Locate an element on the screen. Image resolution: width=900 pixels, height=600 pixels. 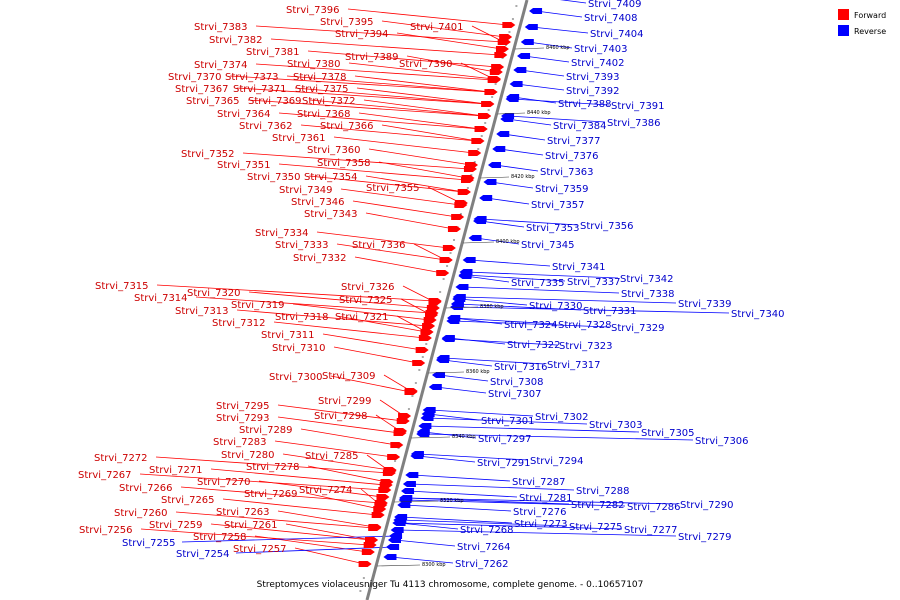
forward-gene-label: Strvi_7396 is located at coordinates (313, 10).